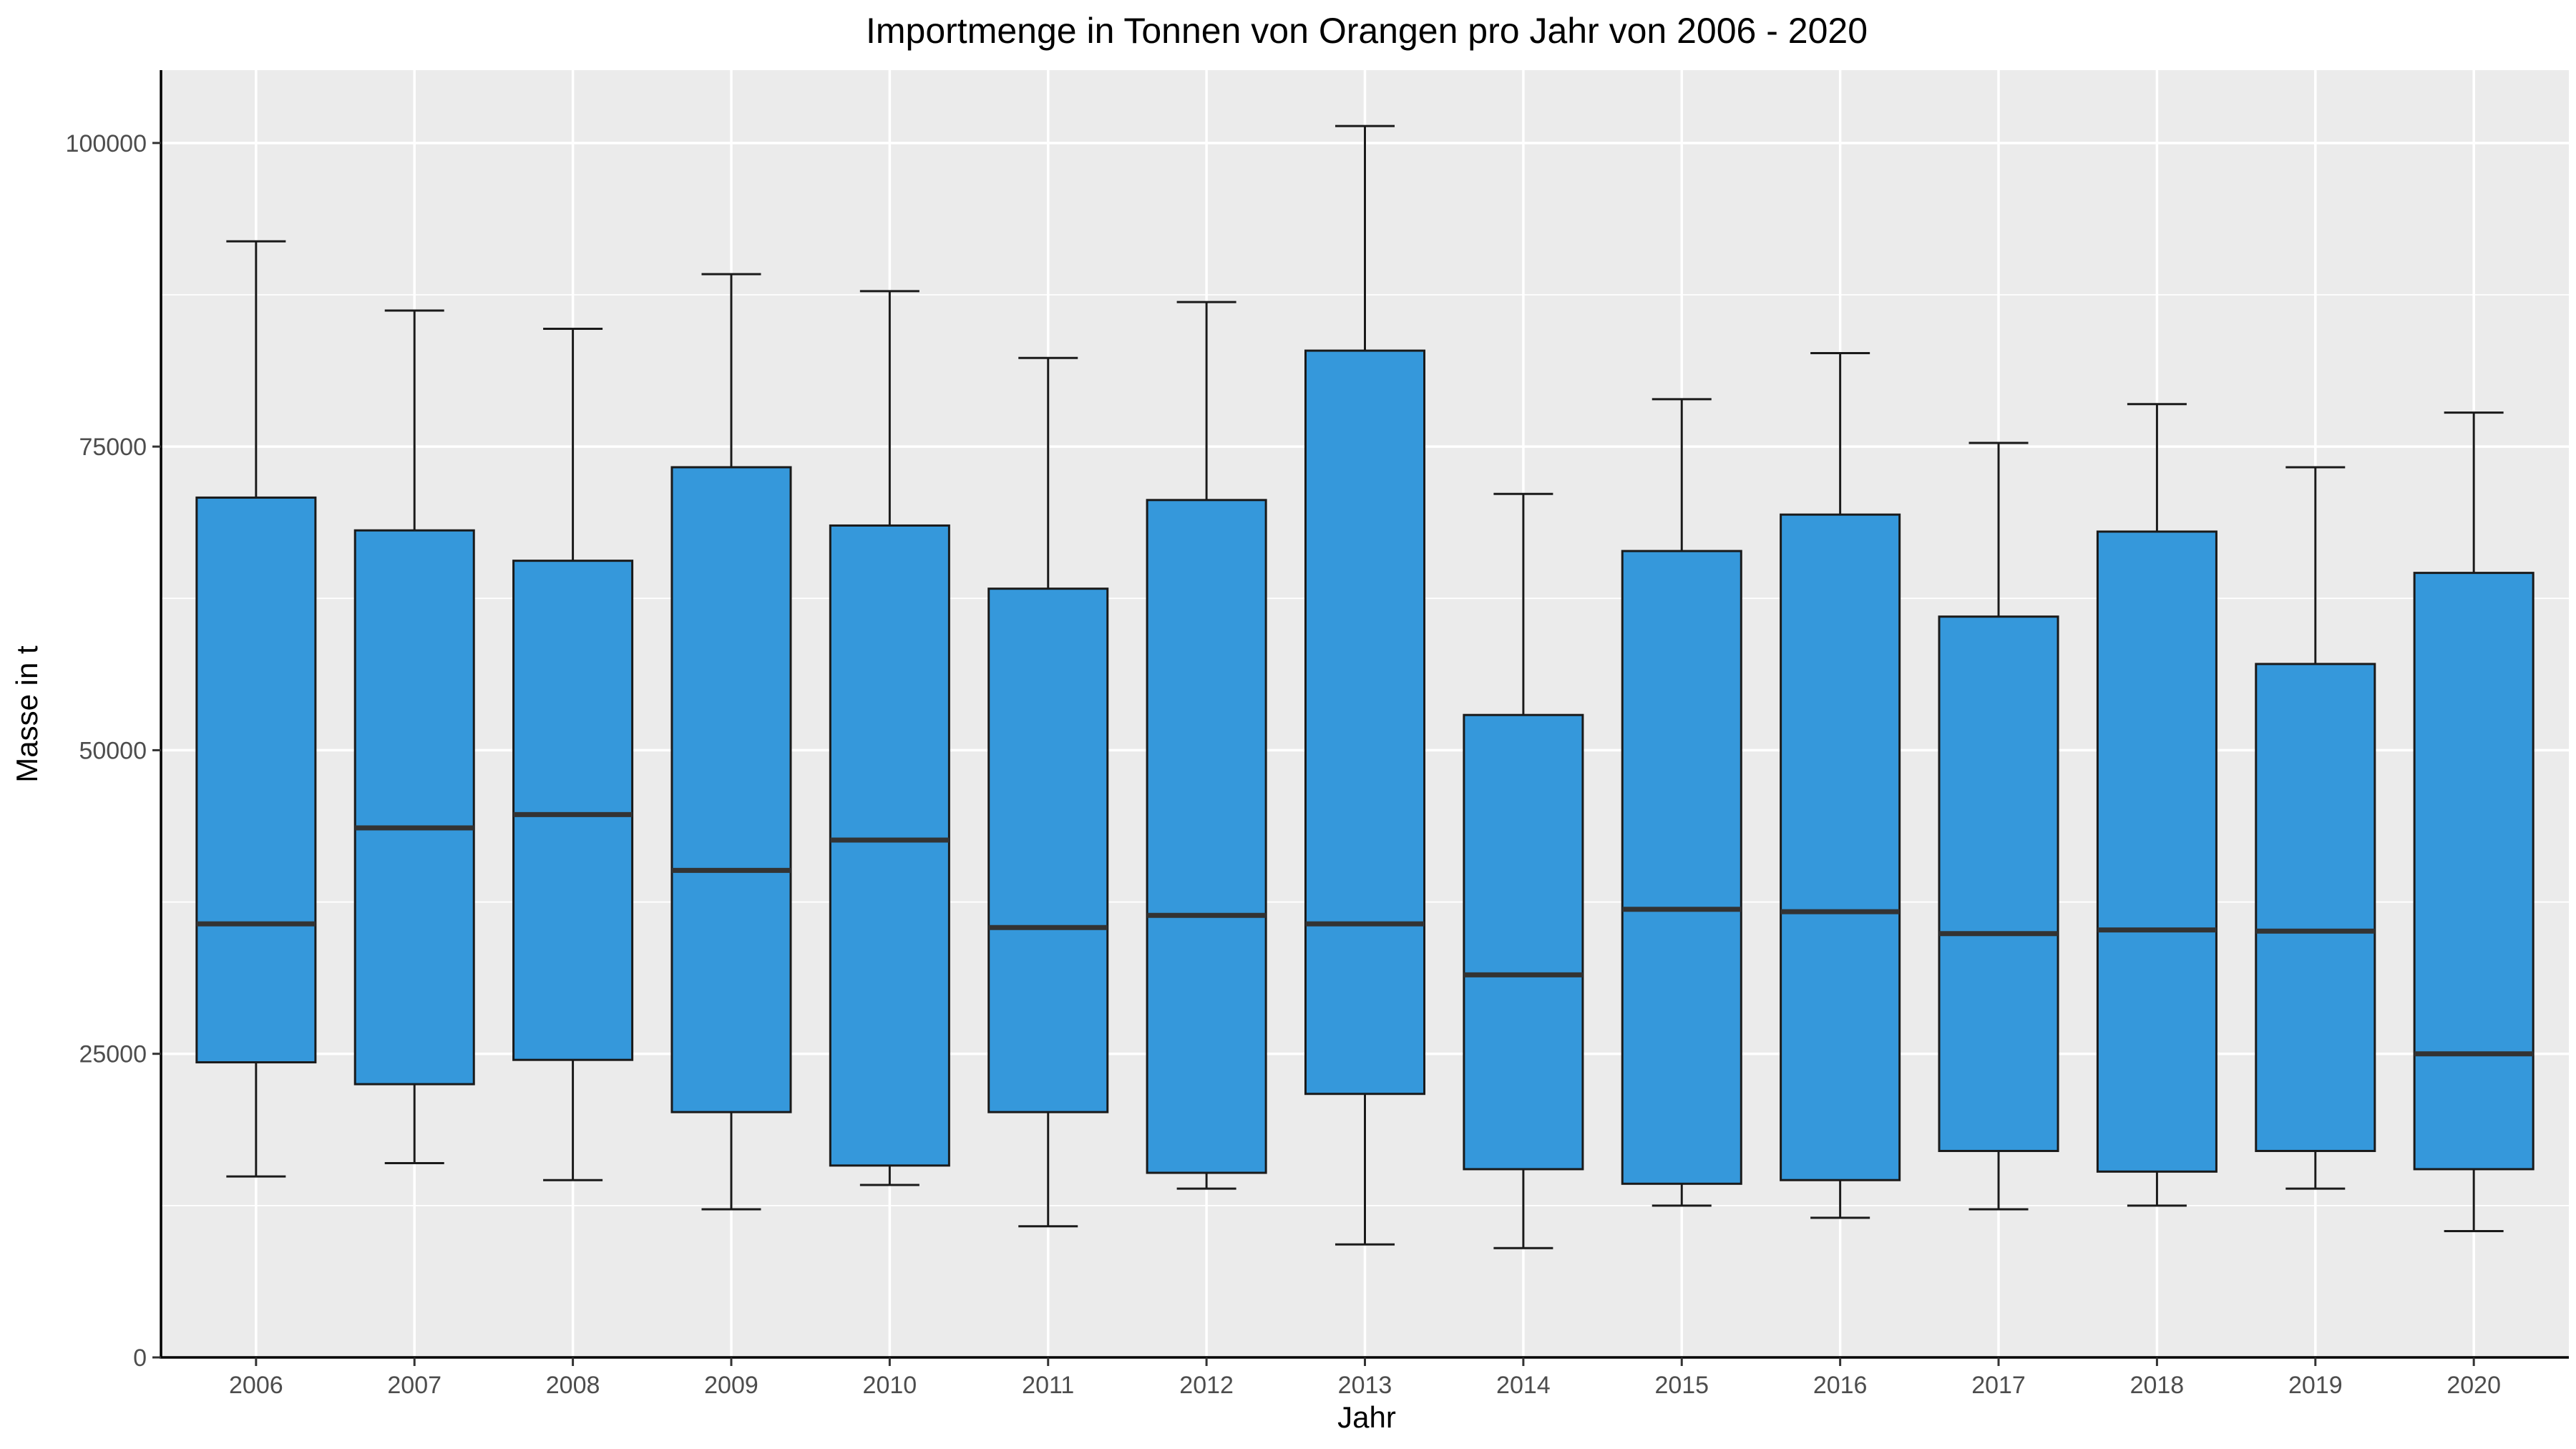 This screenshot has height=1449, width=2576. Describe the element at coordinates (1523, 1385) in the screenshot. I see `x-tick-label: 2014` at that location.